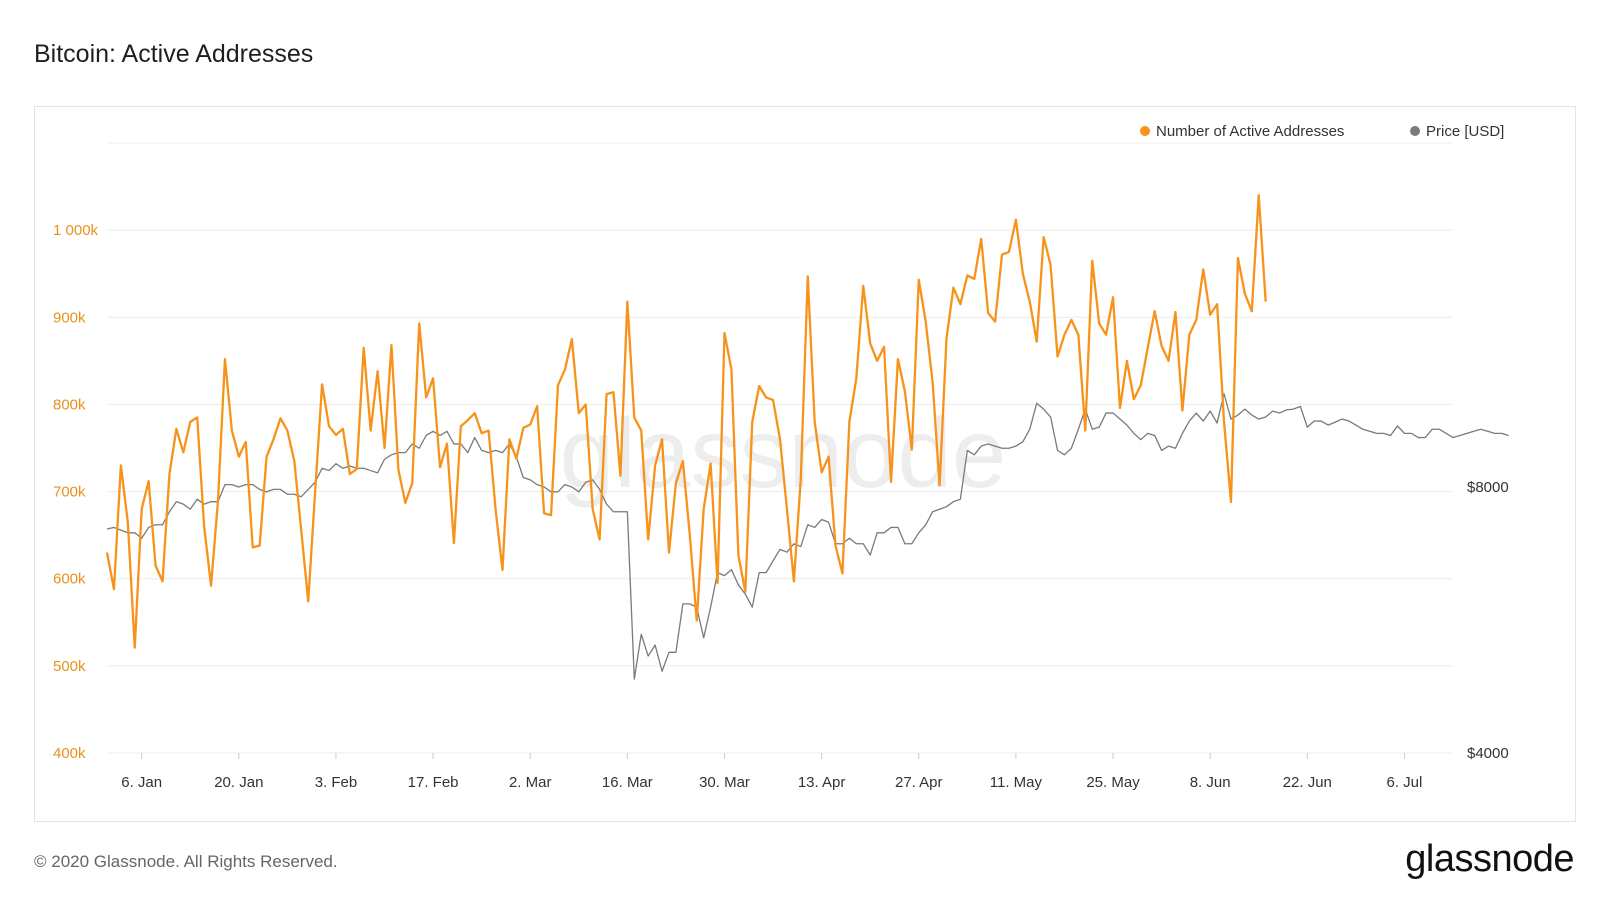  I want to click on x-tick-label: 6. Jul, so click(1405, 782).